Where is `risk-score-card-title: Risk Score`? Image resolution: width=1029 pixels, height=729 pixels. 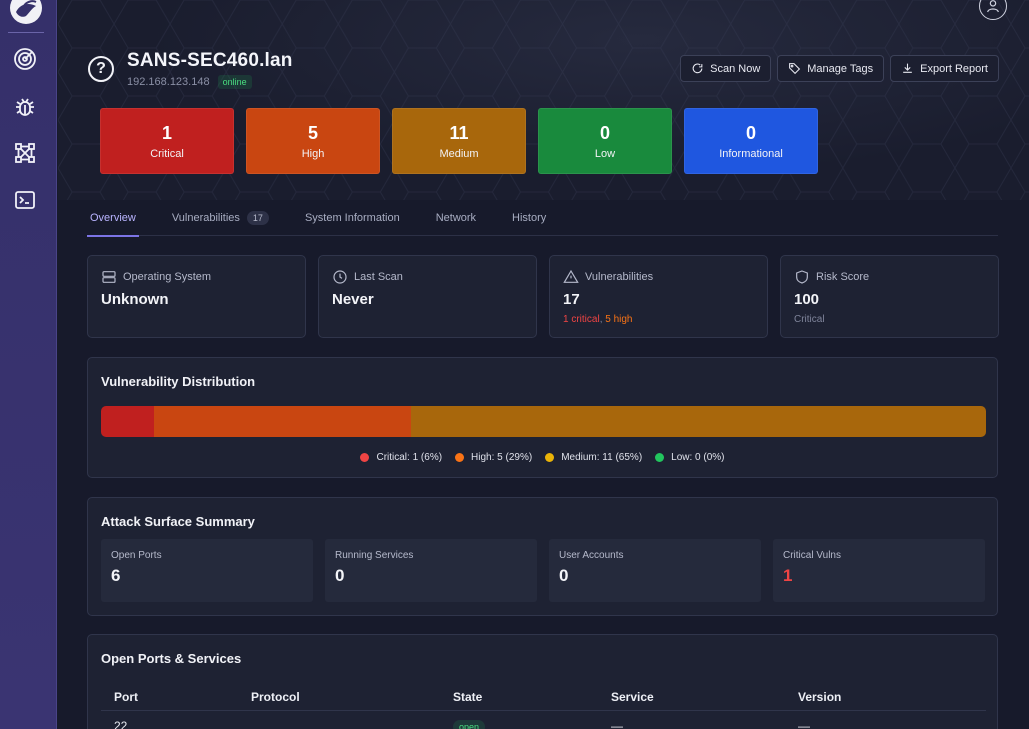 risk-score-card-title: Risk Score is located at coordinates (843, 277).